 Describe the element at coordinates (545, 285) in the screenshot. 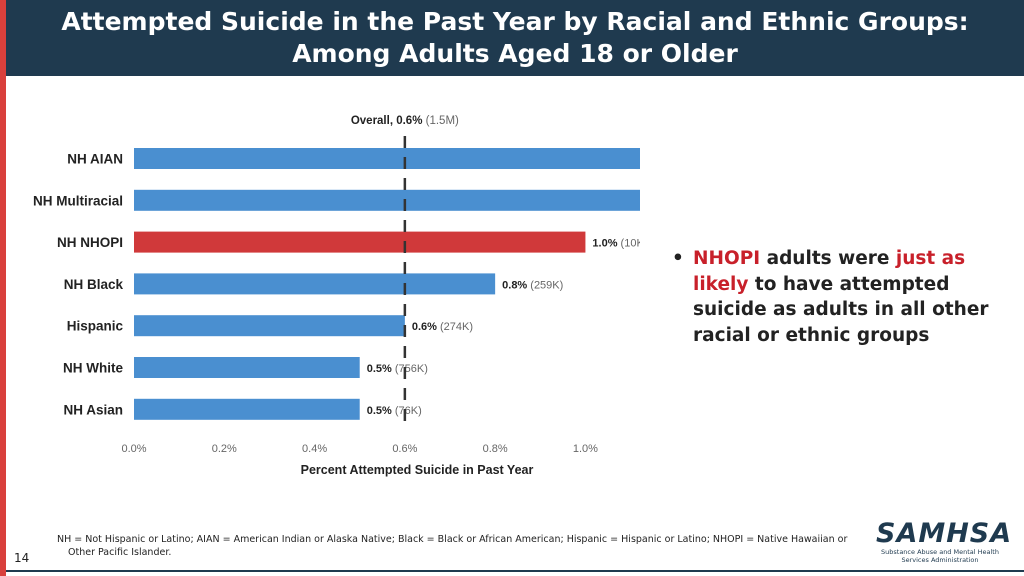

I see `value-count-3: (259K)` at that location.